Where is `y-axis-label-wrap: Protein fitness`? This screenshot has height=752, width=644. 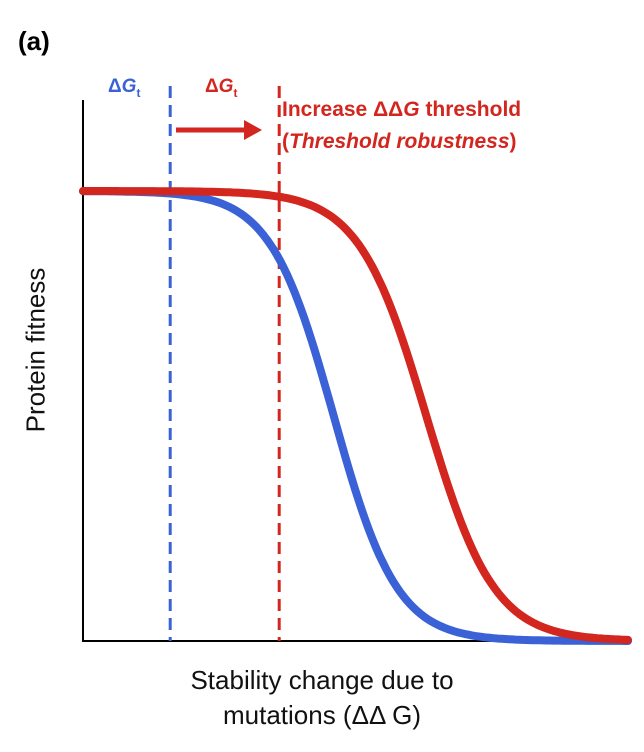 y-axis-label-wrap: Protein fitness is located at coordinates (36, 350).